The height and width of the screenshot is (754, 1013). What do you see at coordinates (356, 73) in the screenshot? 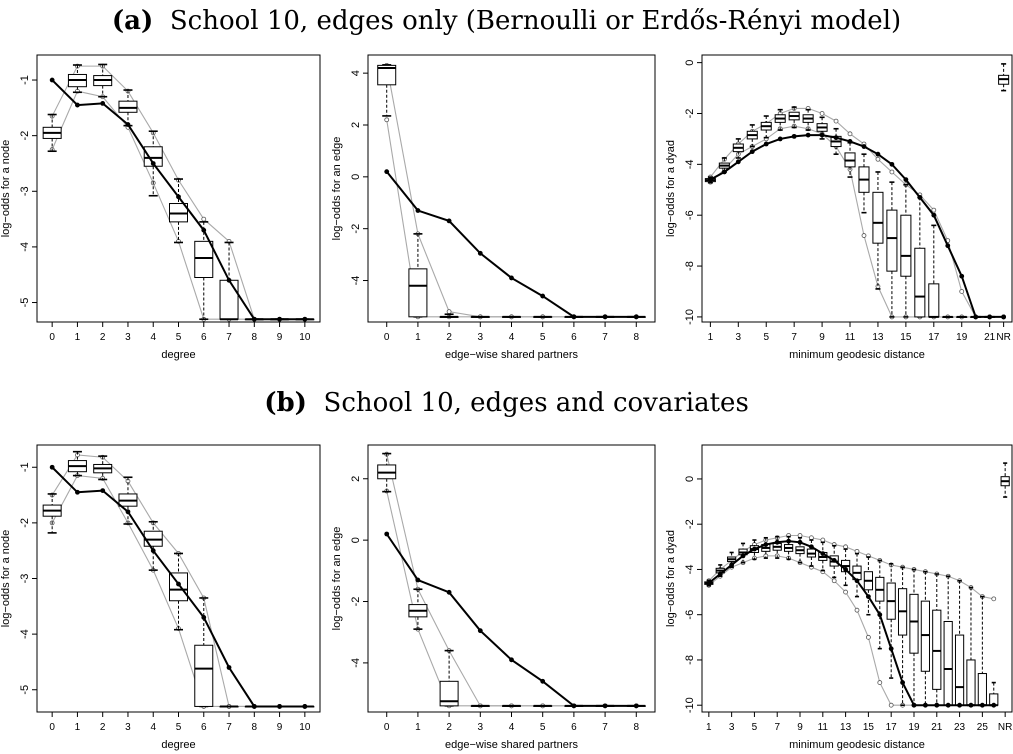
I see `y-tick-label: 4` at bounding box center [356, 73].